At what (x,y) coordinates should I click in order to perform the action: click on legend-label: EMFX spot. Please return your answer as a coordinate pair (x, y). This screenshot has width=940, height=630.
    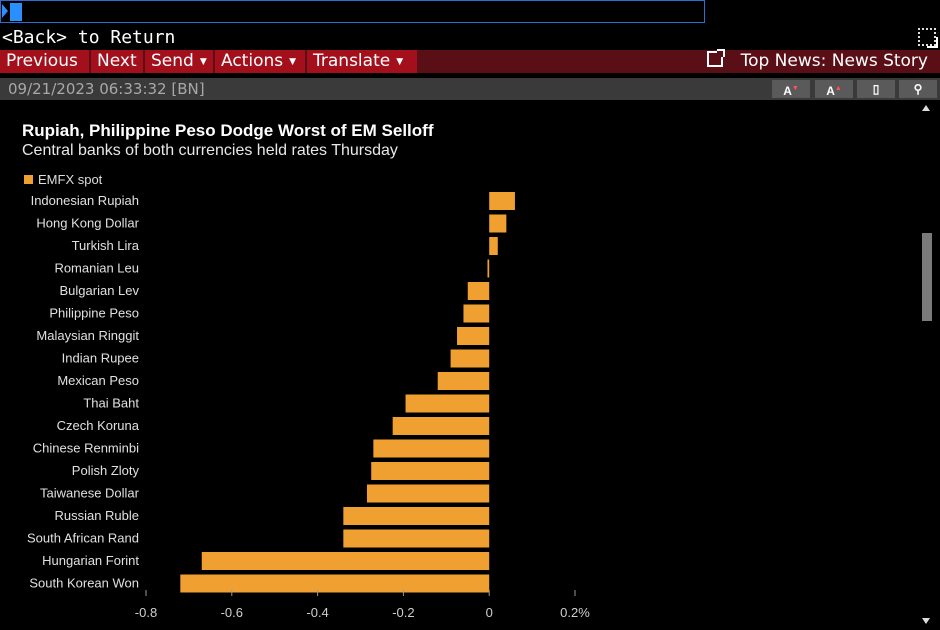
    Looking at the image, I should click on (70, 179).